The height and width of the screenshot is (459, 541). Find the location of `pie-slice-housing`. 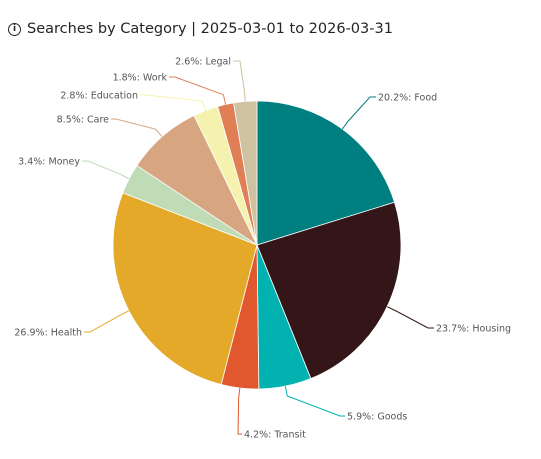

pie-slice-housing is located at coordinates (329, 290).